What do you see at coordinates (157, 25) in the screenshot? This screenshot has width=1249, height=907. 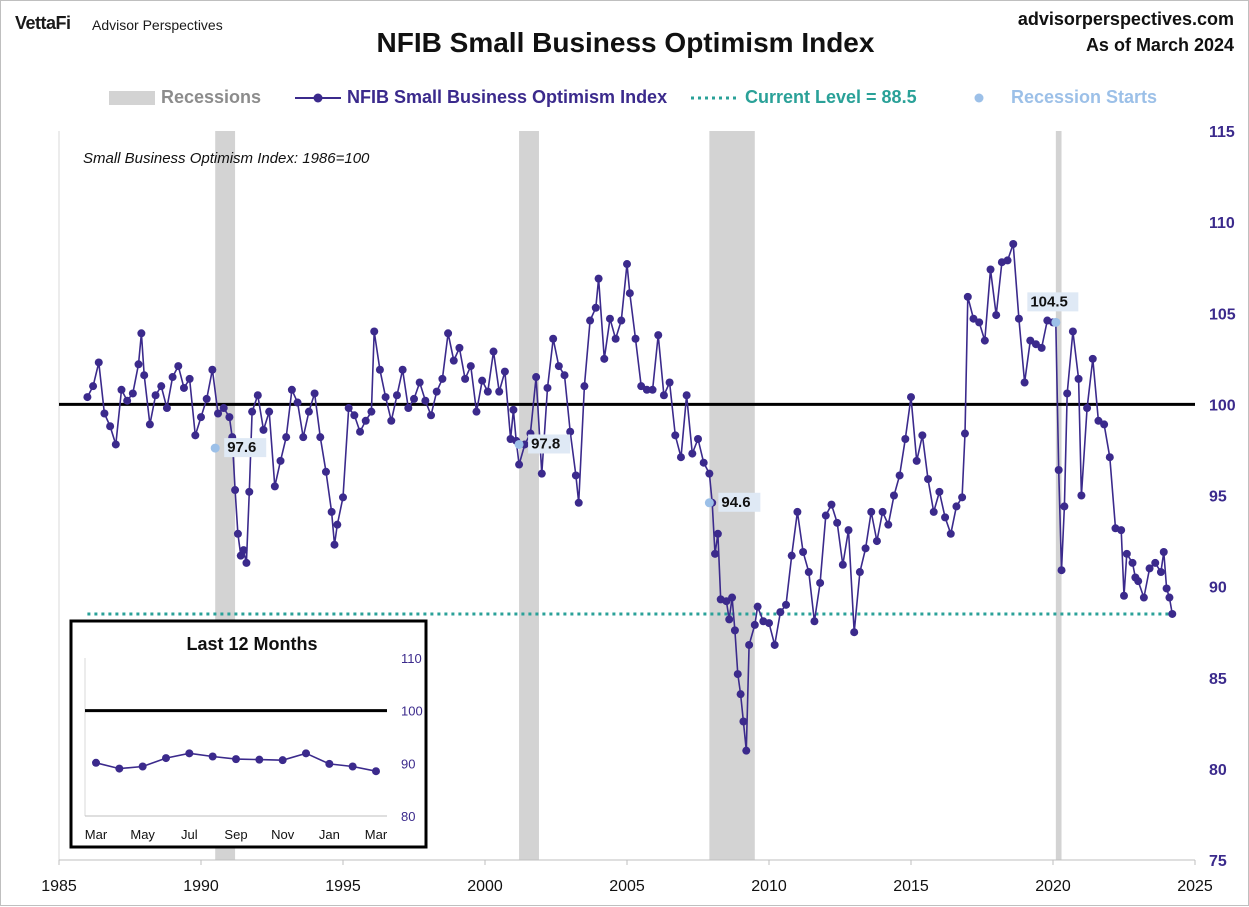 I see `brand-subtitle: Advisor Perspectives` at bounding box center [157, 25].